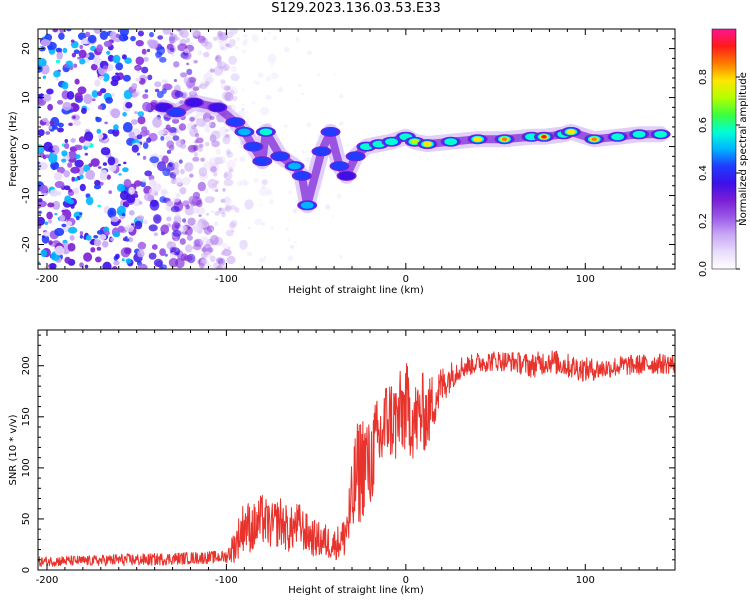 Image resolution: width=750 pixels, height=600 pixels. What do you see at coordinates (585, 580) in the screenshot?
I see `snr-x-tick-label: 100` at bounding box center [585, 580].